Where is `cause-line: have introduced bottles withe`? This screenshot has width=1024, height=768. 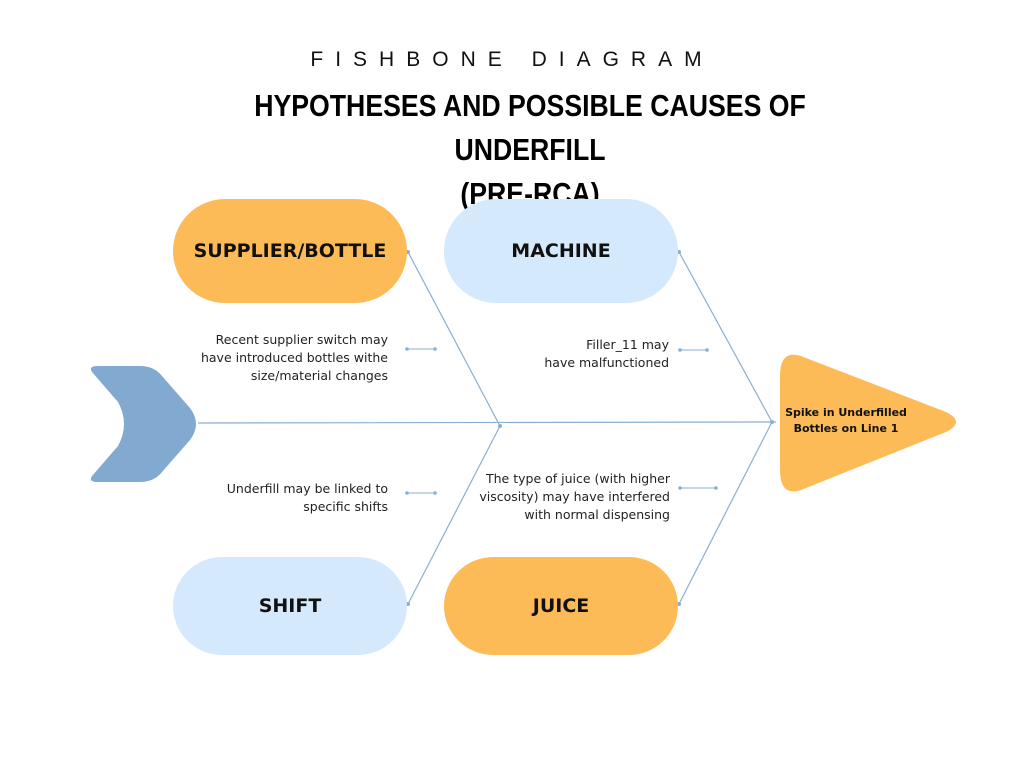
cause-line: have introduced bottles withe is located at coordinates (294, 357).